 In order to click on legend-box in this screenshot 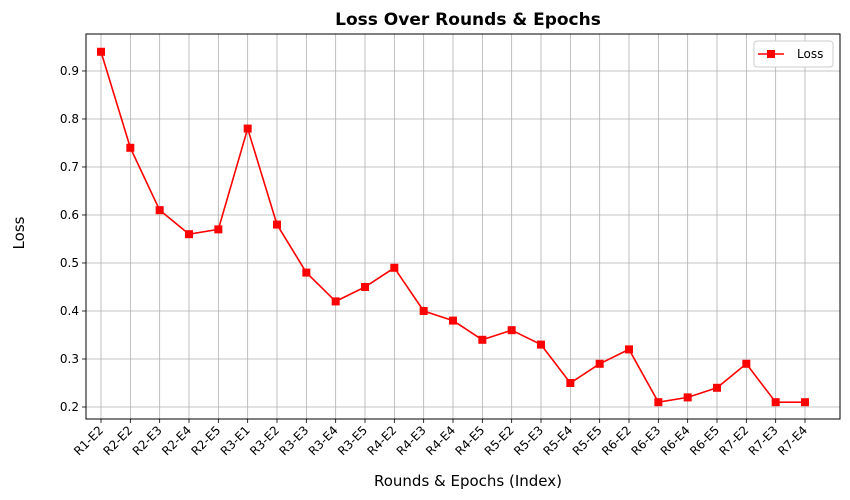, I will do `click(793, 54)`.